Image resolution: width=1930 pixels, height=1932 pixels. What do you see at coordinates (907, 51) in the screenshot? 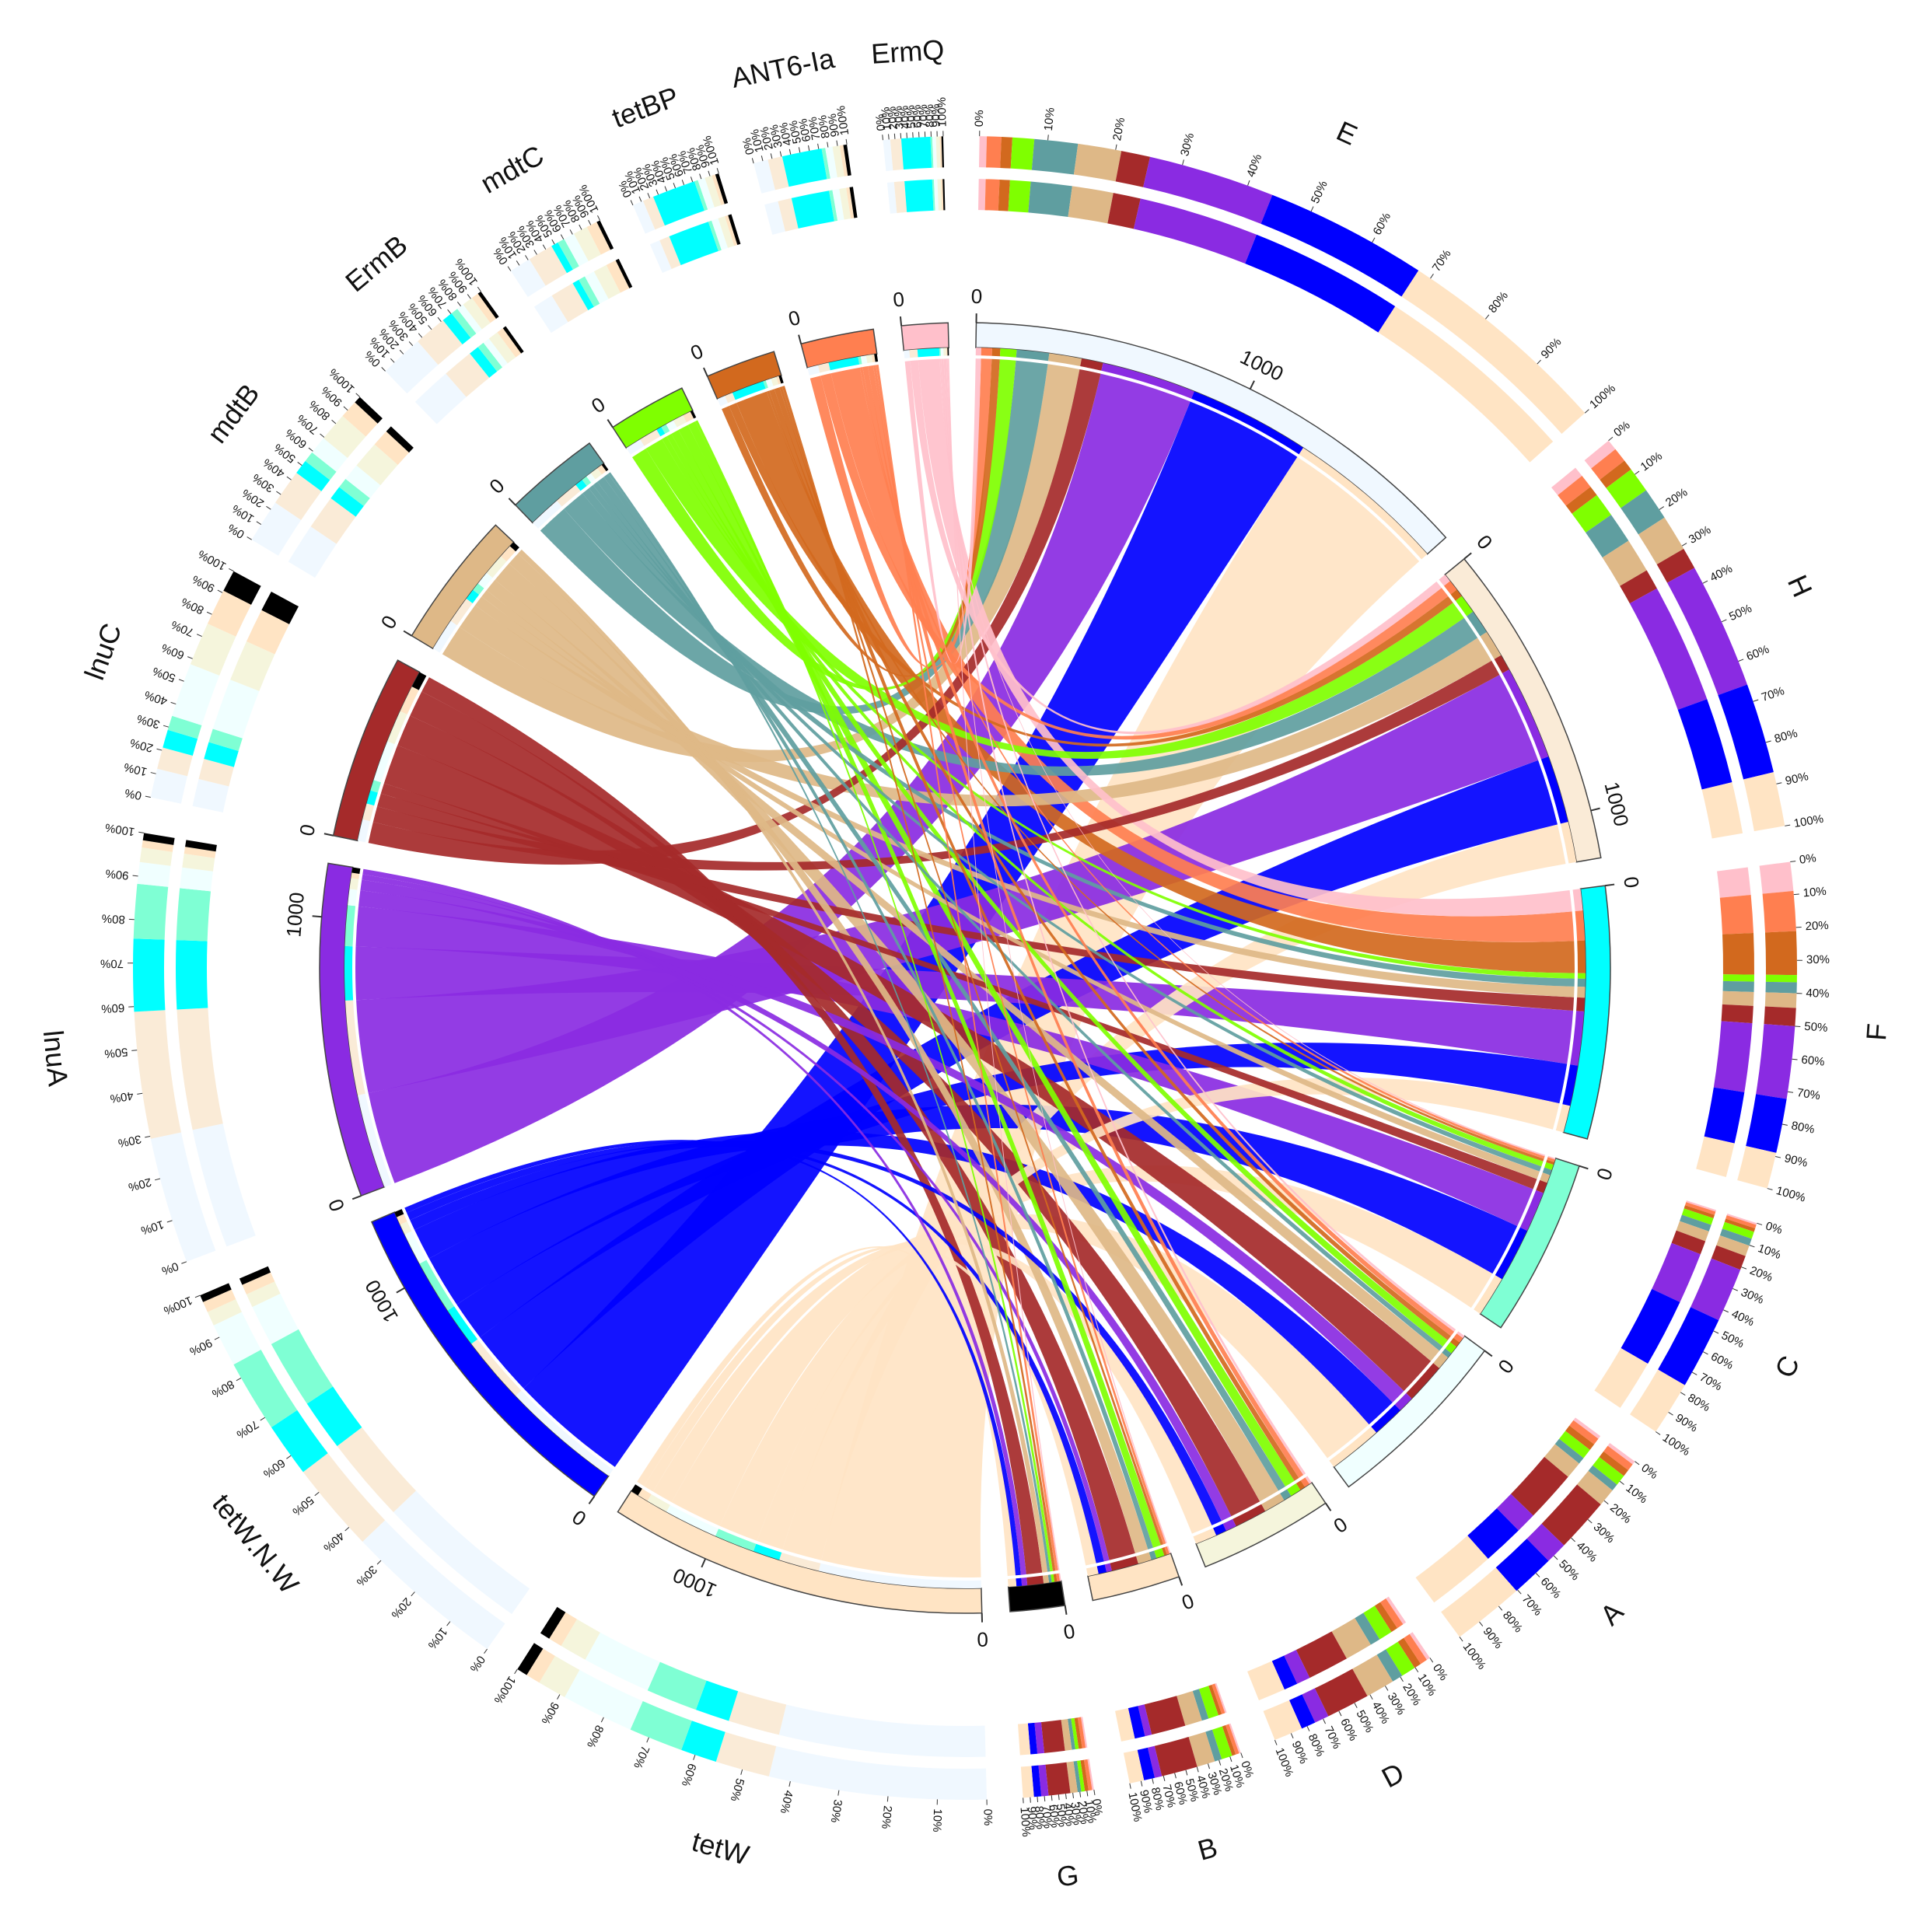
I see `sector-label: ErmQ` at bounding box center [907, 51].